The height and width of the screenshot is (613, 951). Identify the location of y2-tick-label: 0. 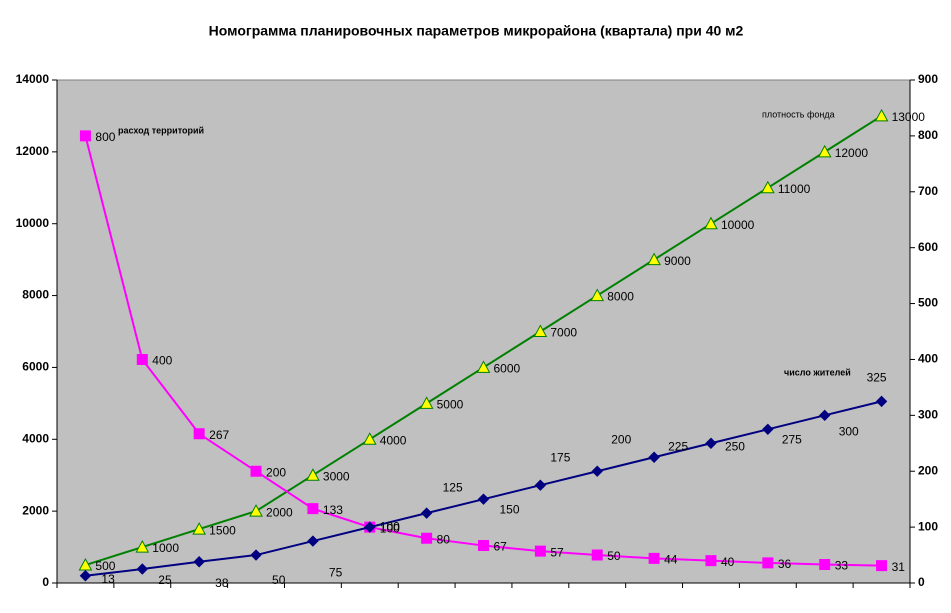
(921, 582).